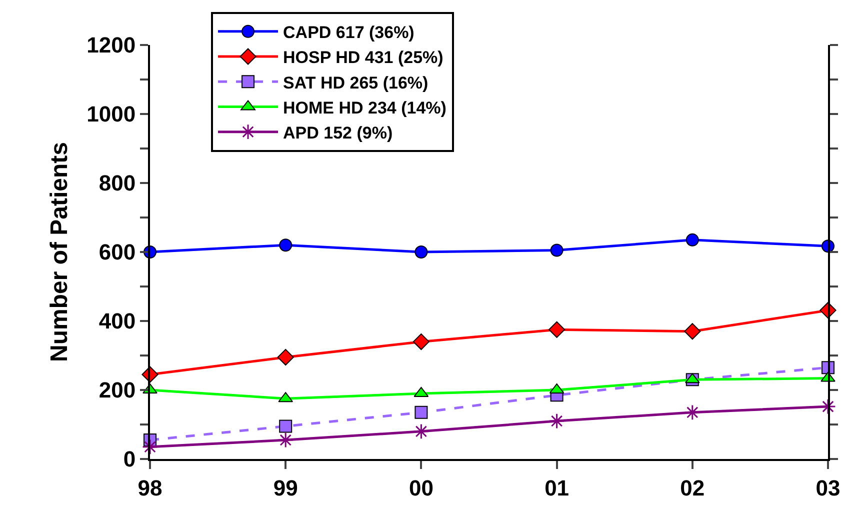 The width and height of the screenshot is (852, 521). Describe the element at coordinates (355, 82) in the screenshot. I see `legend-label: SAT HD 265 (16%)` at that location.